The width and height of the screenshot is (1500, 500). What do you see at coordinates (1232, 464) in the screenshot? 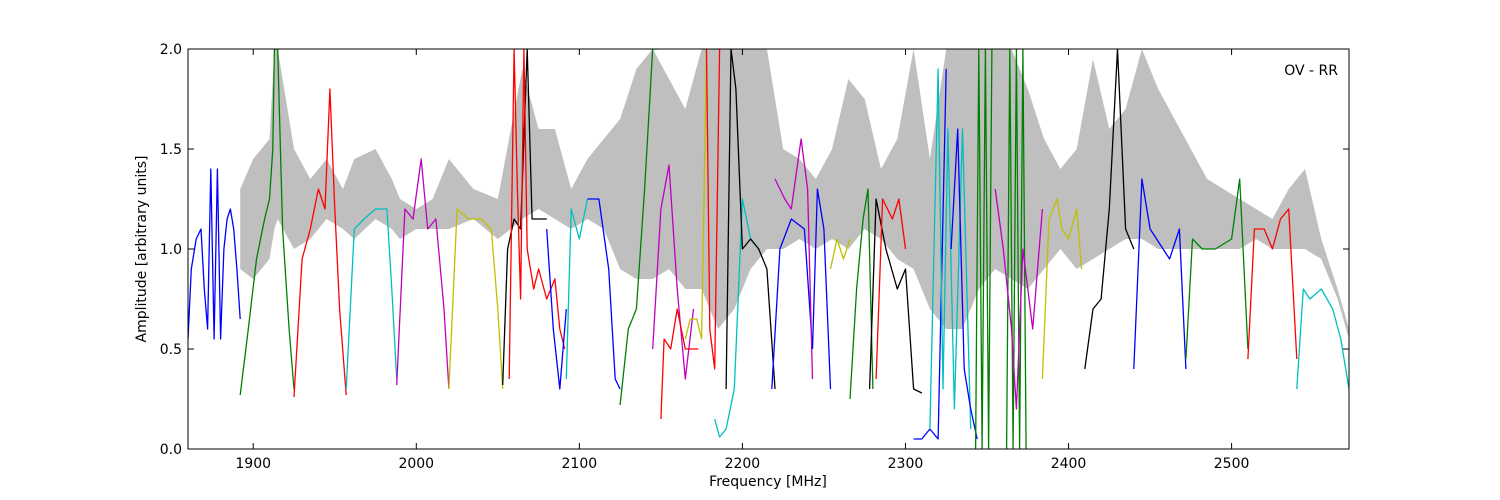
I see `x-tick-label: 2500` at bounding box center [1232, 464].